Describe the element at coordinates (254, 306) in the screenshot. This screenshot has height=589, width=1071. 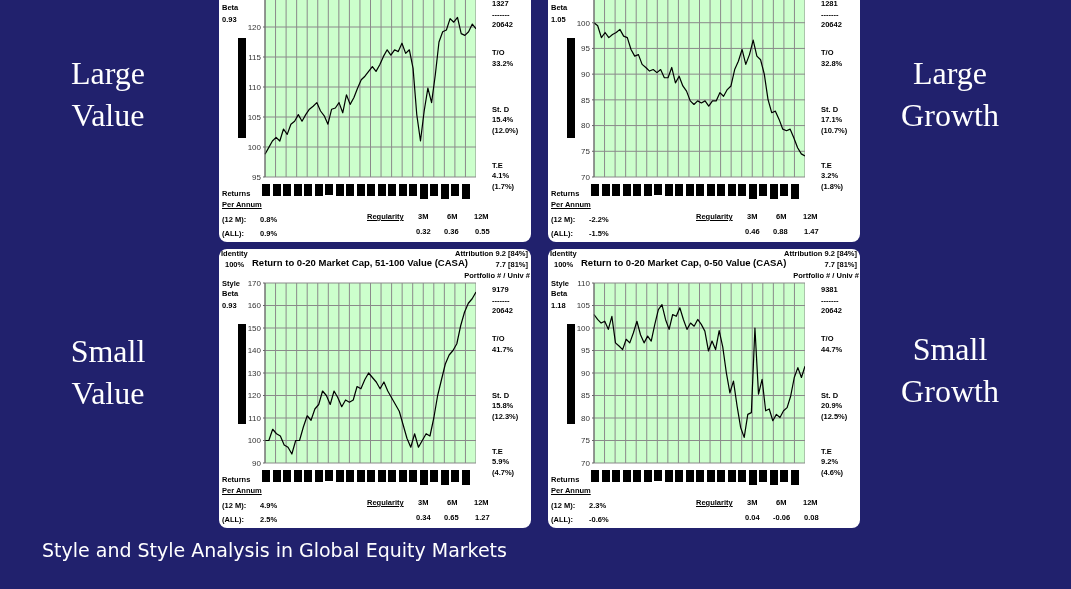
I see `y-tick-label: 160` at that location.